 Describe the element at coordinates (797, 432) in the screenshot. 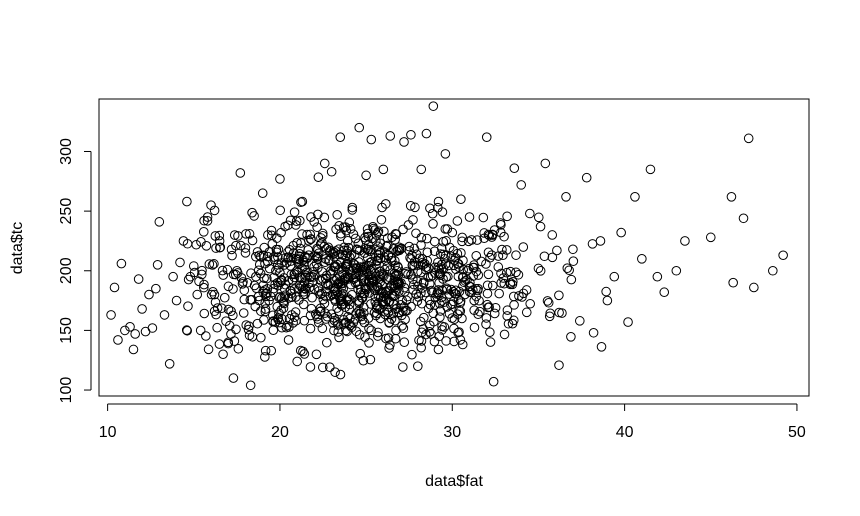

I see `x-tick-label: 50` at that location.